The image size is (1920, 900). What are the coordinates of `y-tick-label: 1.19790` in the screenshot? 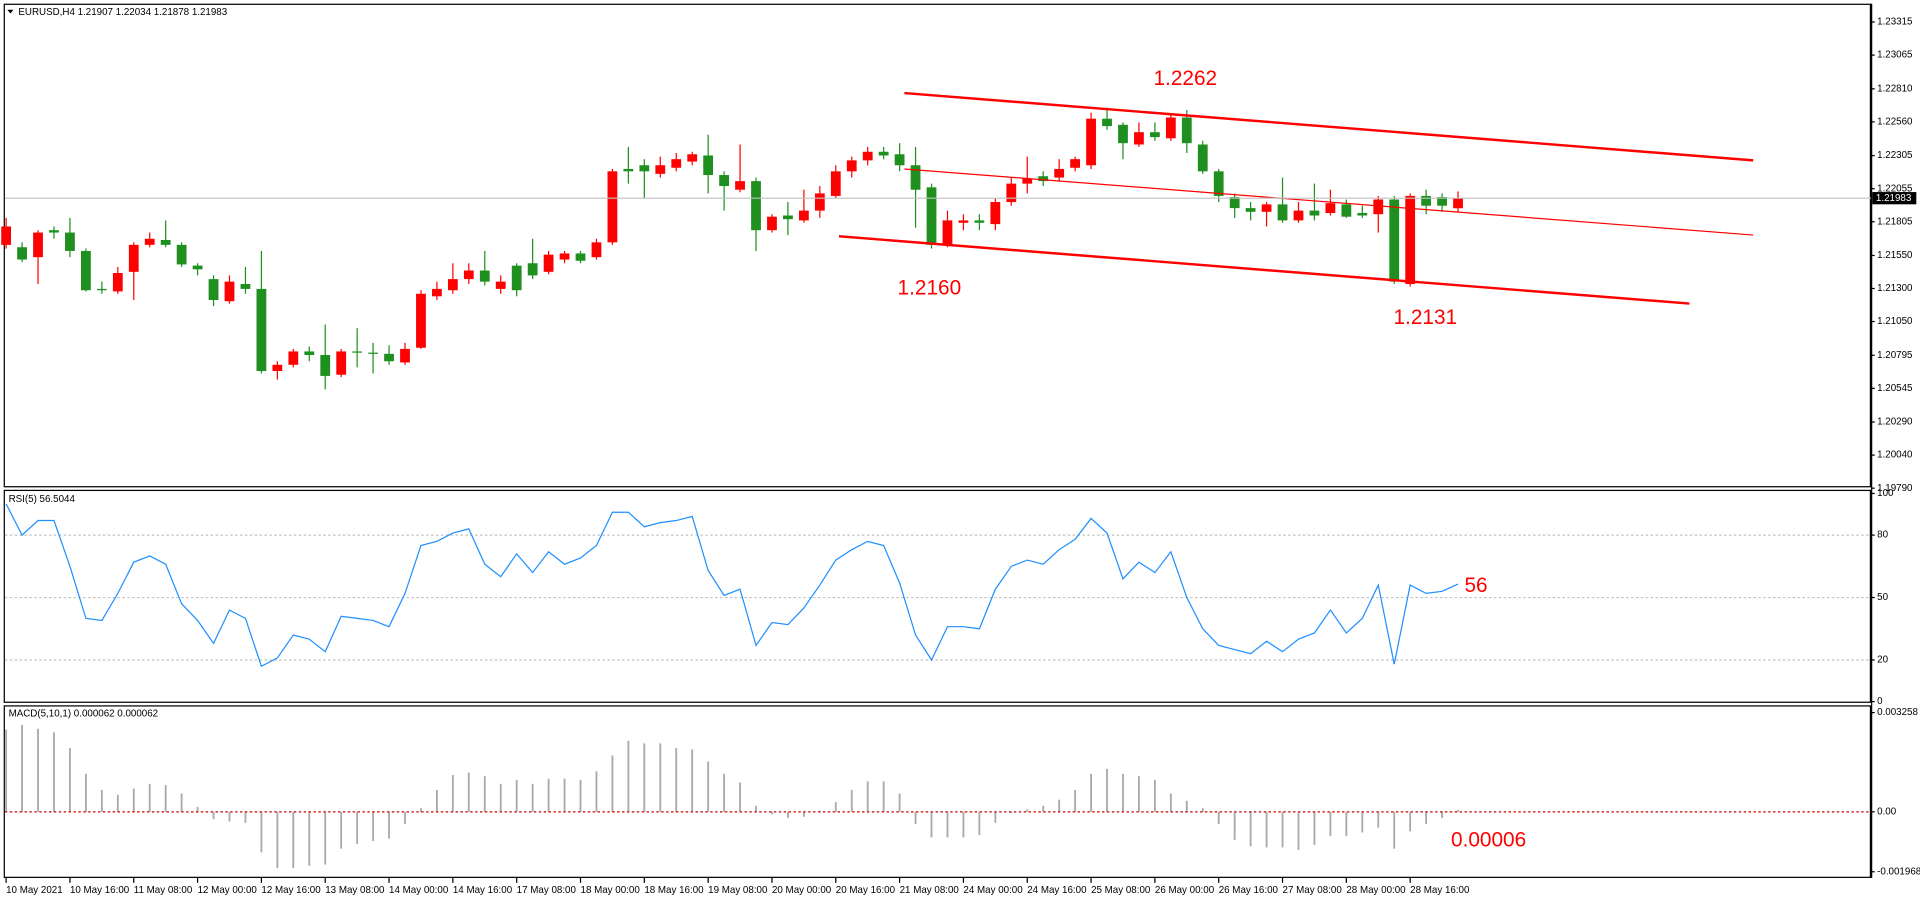 It's located at (1895, 488).